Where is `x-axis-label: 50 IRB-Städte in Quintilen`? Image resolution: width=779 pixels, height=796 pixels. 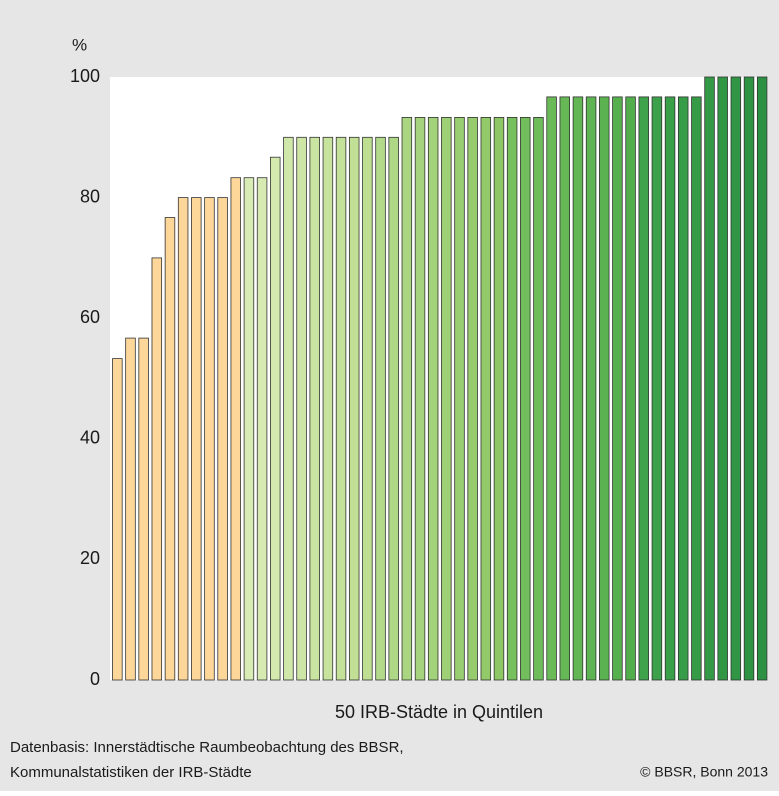
x-axis-label: 50 IRB-Städte in Quintilen is located at coordinates (439, 712).